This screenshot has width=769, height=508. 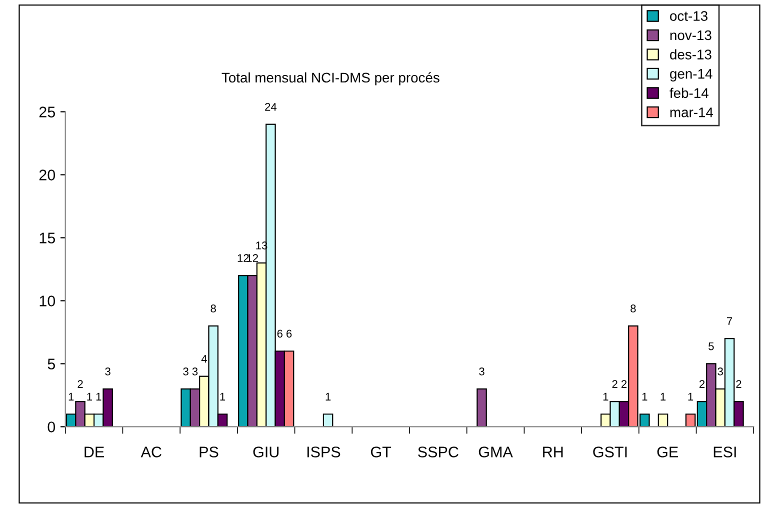 I want to click on legend-label: oct-13, so click(x=689, y=16).